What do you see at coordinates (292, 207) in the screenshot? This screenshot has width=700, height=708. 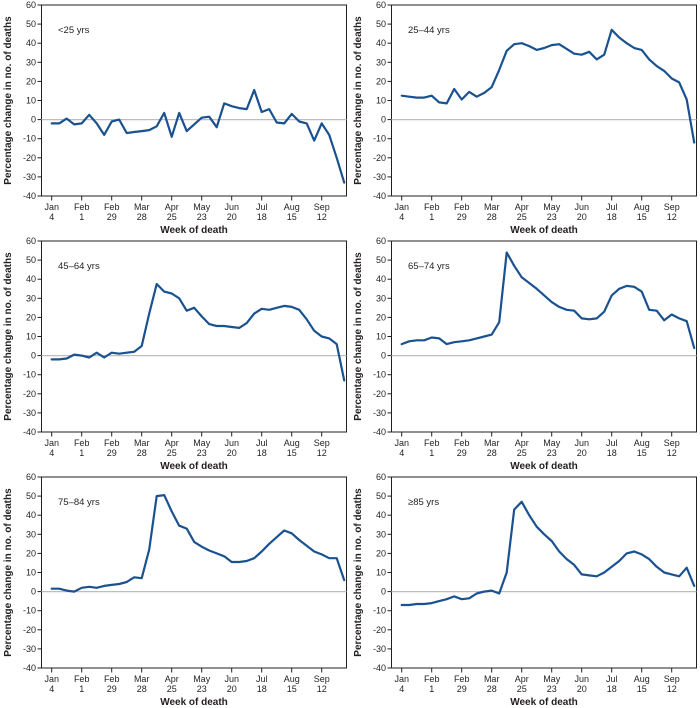 I see `x-tick-label-month: Aug` at bounding box center [292, 207].